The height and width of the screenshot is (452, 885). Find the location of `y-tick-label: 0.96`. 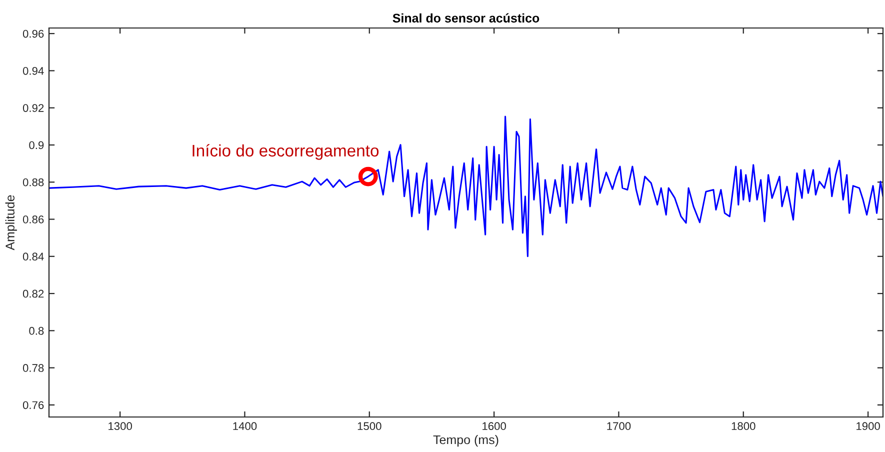

y-tick-label: 0.96 is located at coordinates (33, 34).